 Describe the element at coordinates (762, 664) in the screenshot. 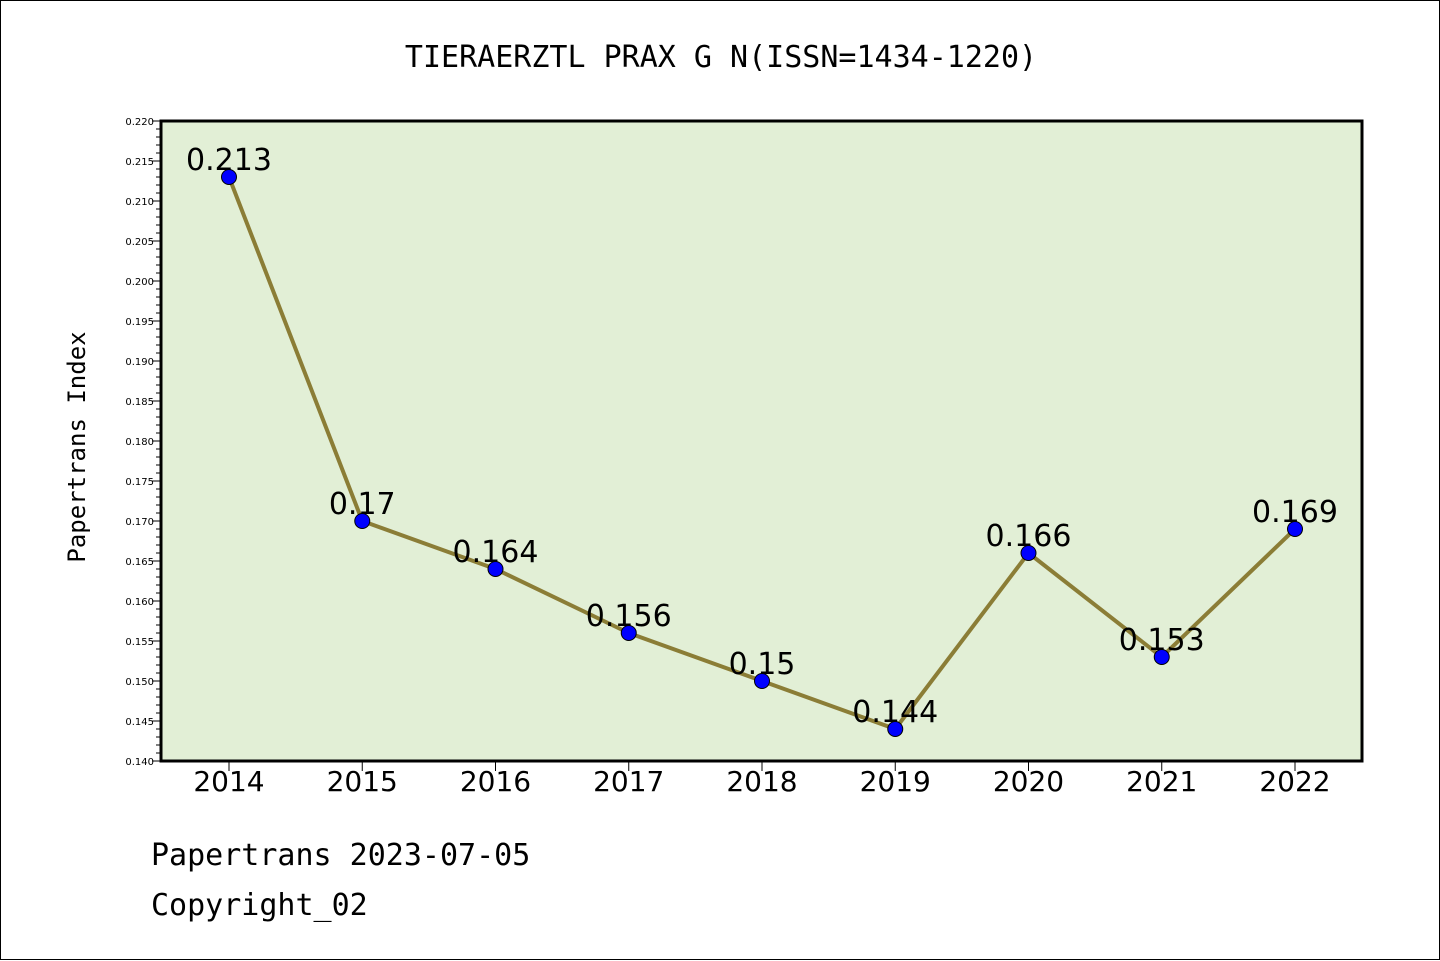

I see `data-label: 0.15` at that location.